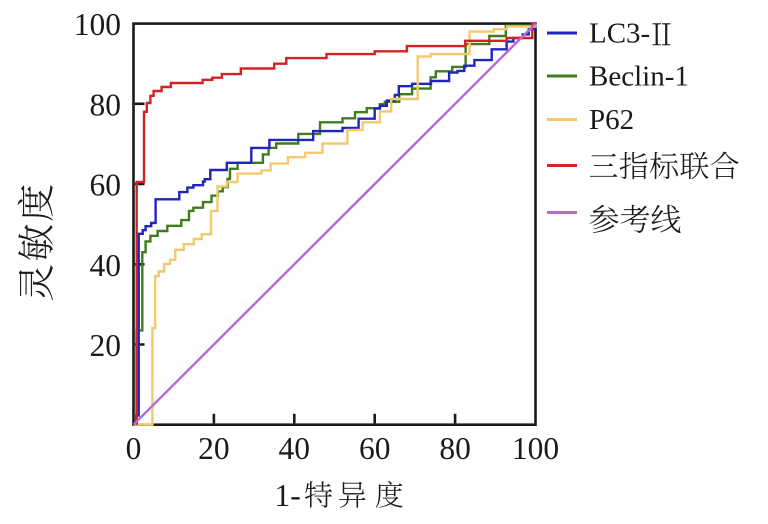 The height and width of the screenshot is (524, 768). I want to click on svg-text: Beclin-1, so click(639, 77).